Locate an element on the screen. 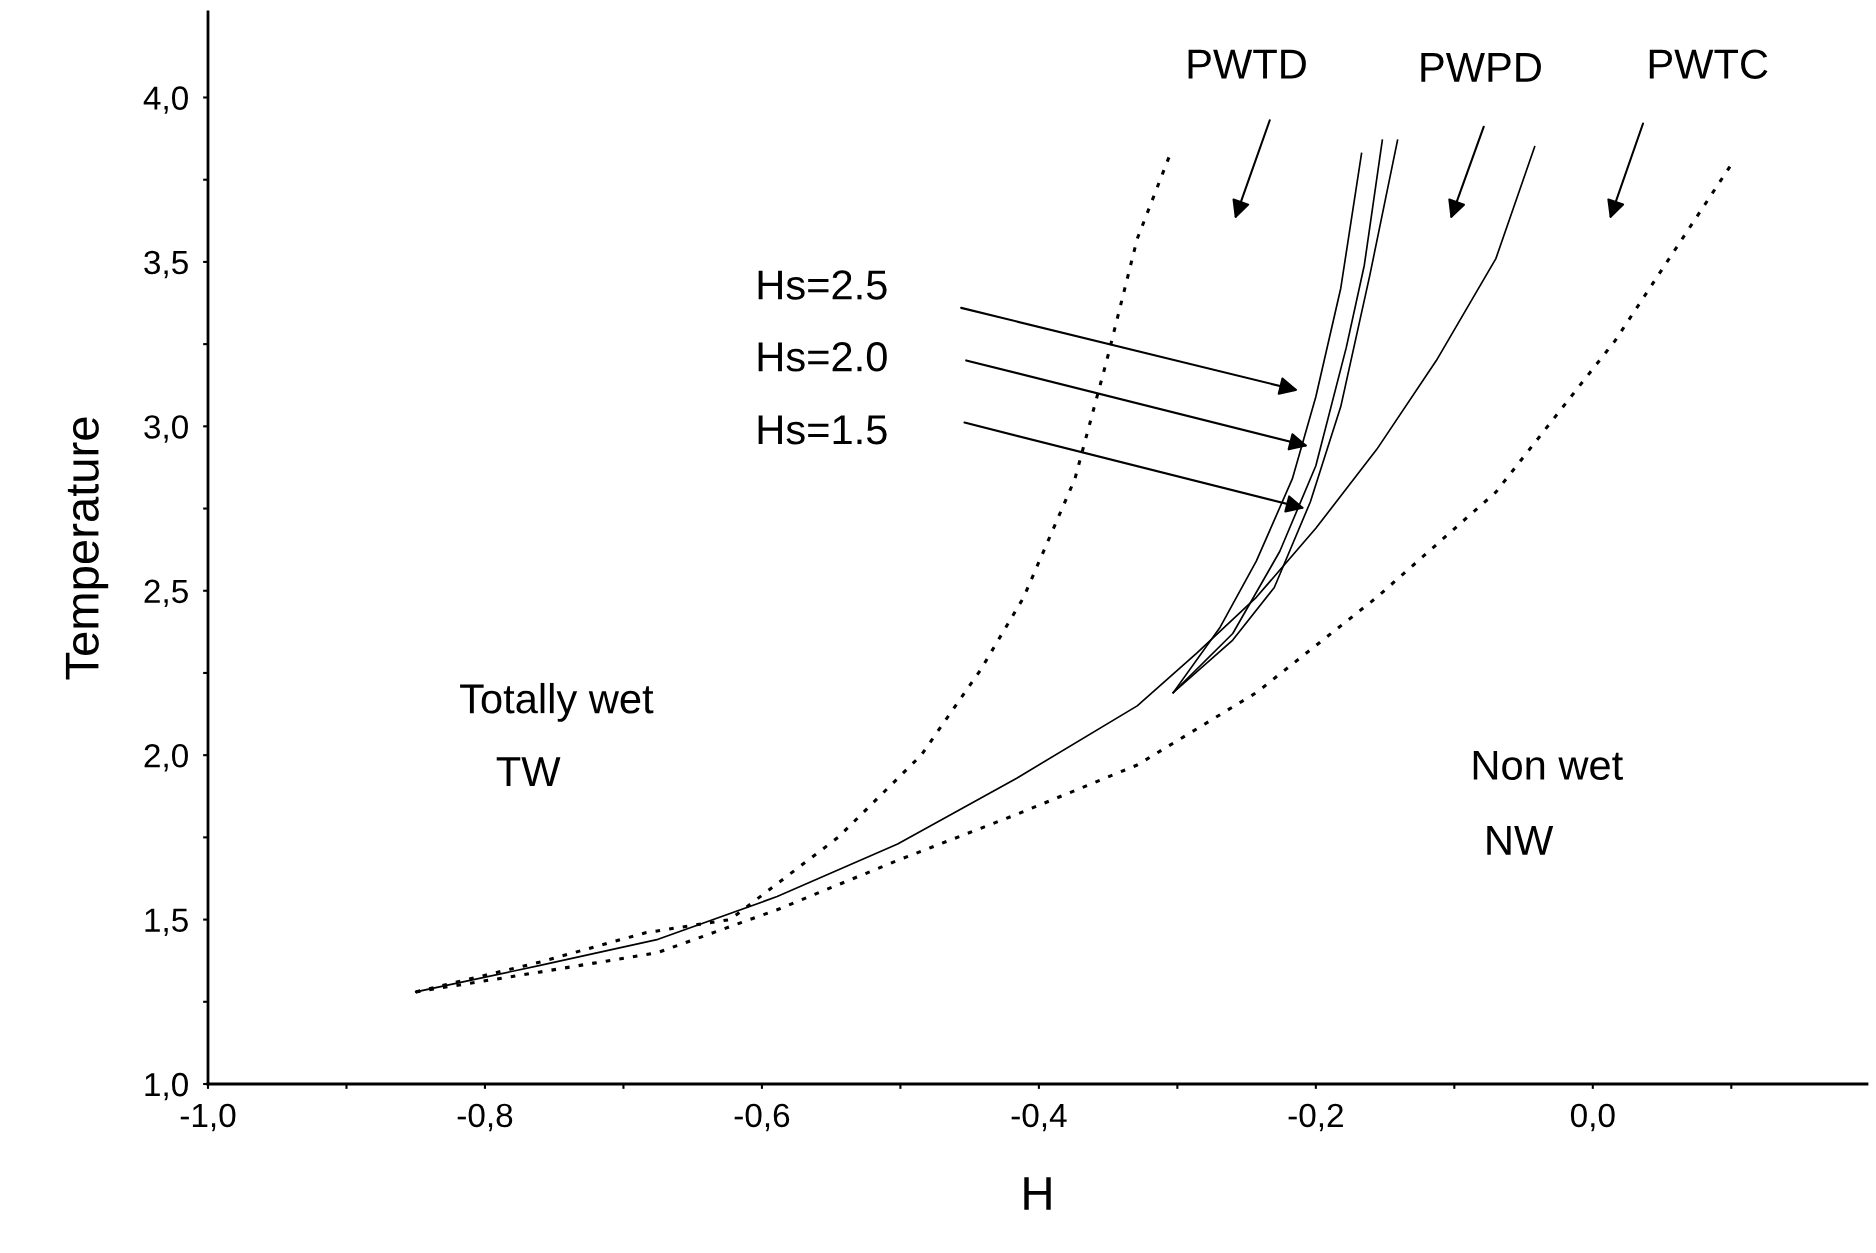 This screenshot has height=1253, width=1876. y-tick-label: 3,5 is located at coordinates (166, 264).